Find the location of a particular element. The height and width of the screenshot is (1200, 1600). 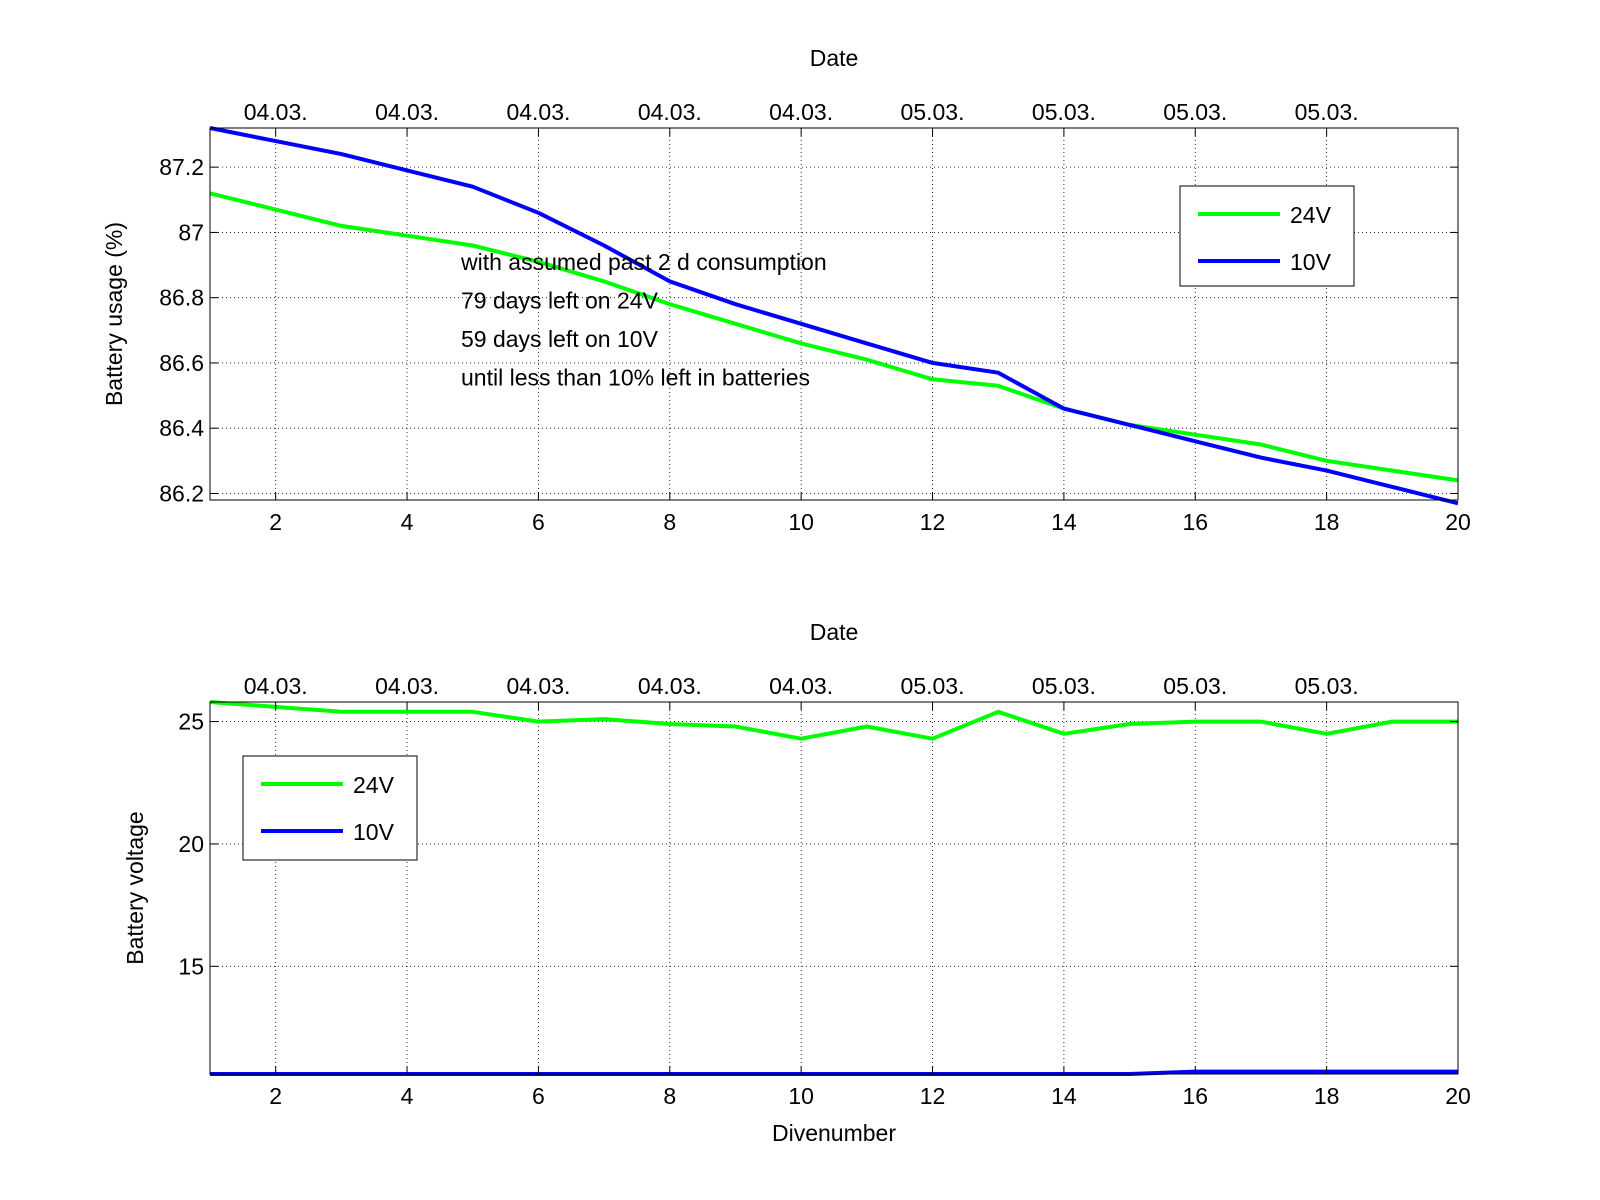

y-tick-label: 87 is located at coordinates (191, 232).